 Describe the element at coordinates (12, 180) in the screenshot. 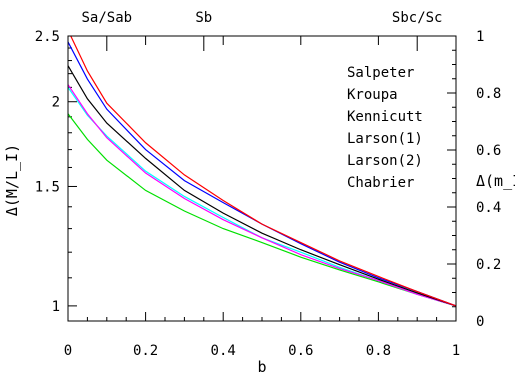

I see `y-axis-title: Δ(M/L_I)` at that location.